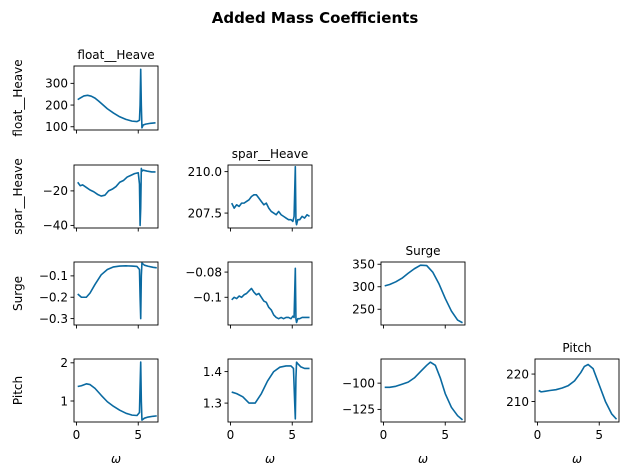 The width and height of the screenshot is (630, 475). What do you see at coordinates (363, 265) in the screenshot?
I see `y-tick-label: 350` at bounding box center [363, 265].